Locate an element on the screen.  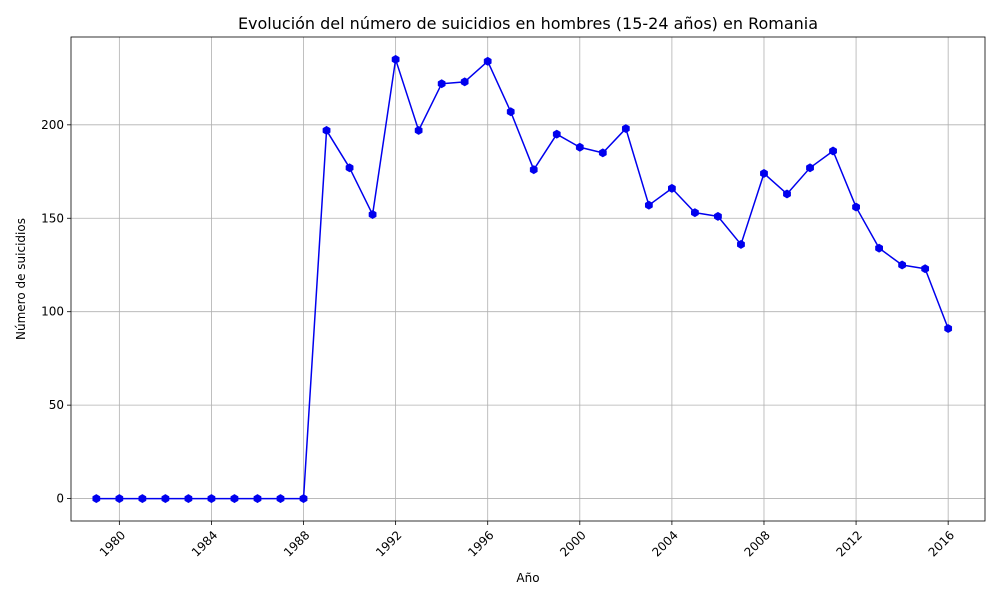
y-axis-label: Número de suicidios is located at coordinates (21, 279).